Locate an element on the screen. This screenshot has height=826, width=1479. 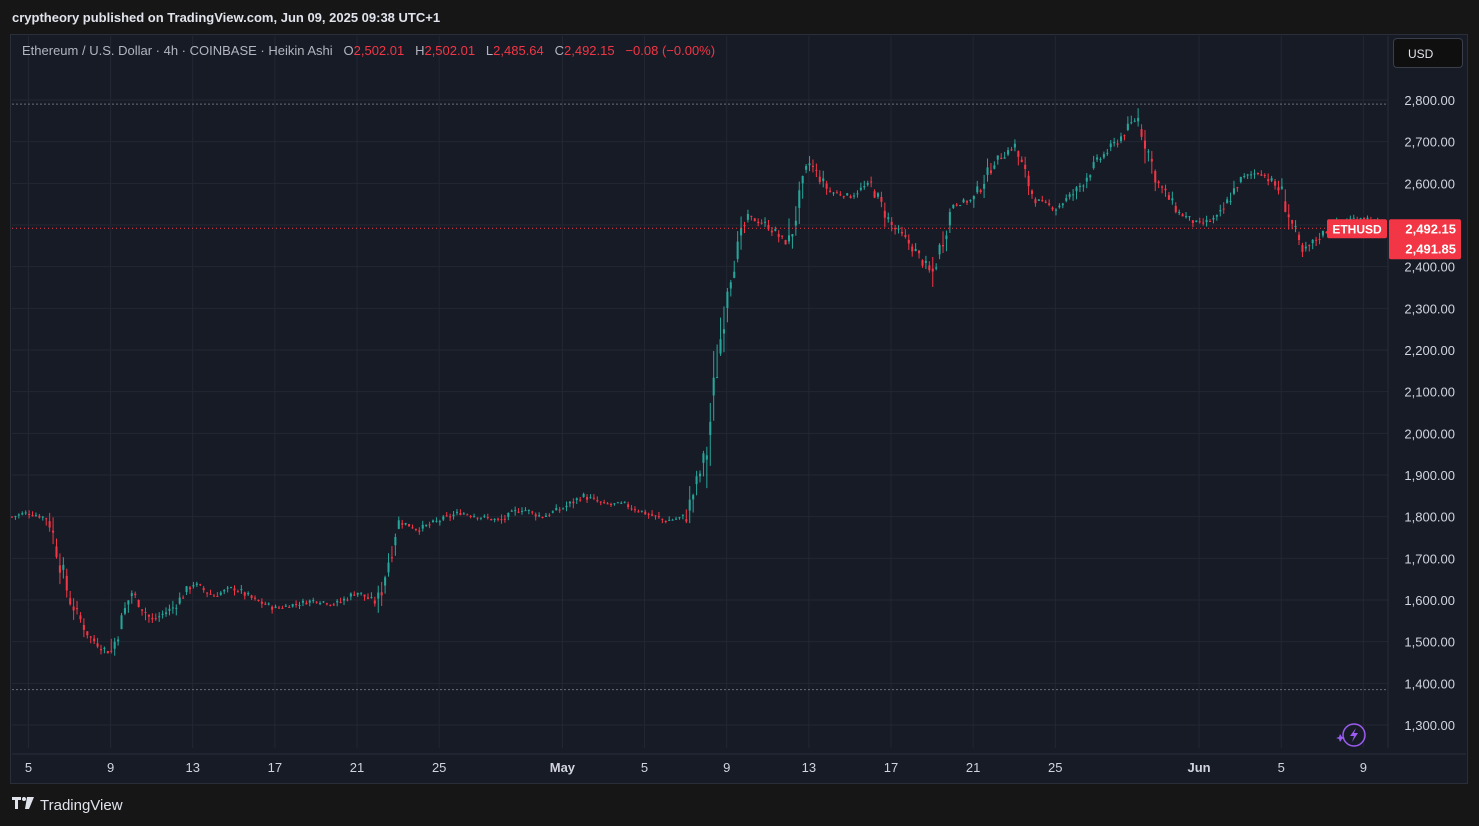
currency-button: USD is located at coordinates (1428, 53).